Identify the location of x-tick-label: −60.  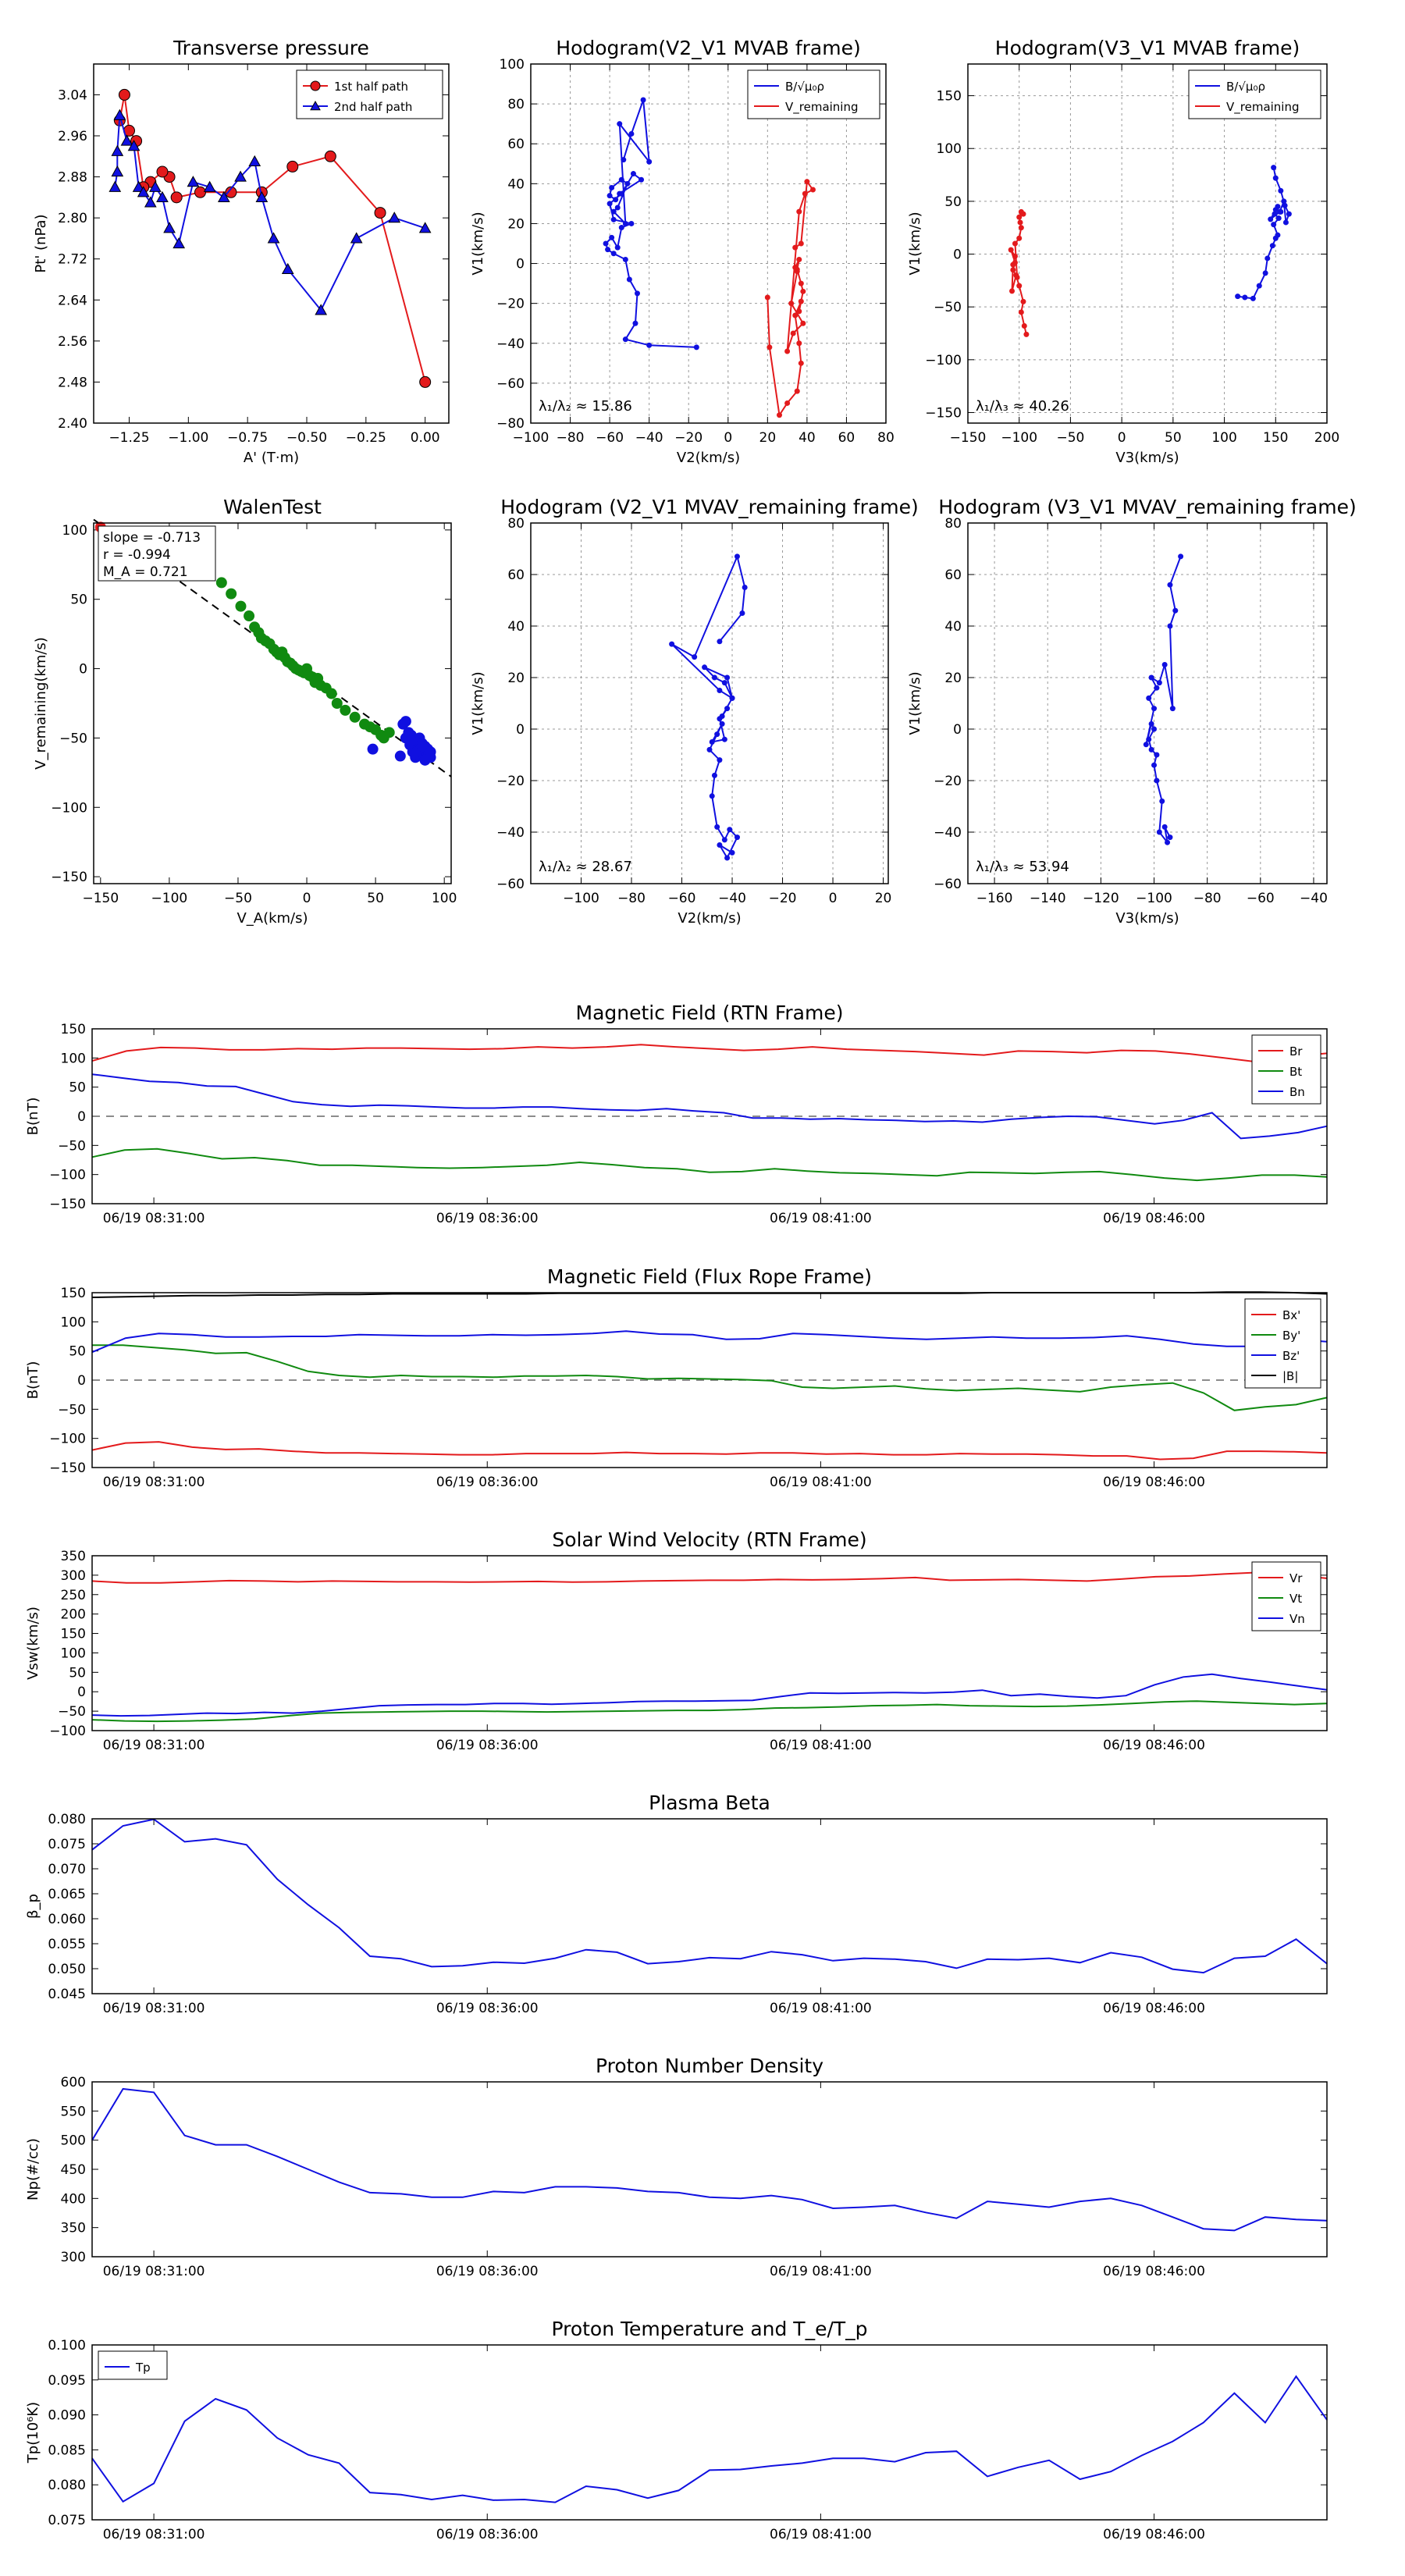
(610, 438).